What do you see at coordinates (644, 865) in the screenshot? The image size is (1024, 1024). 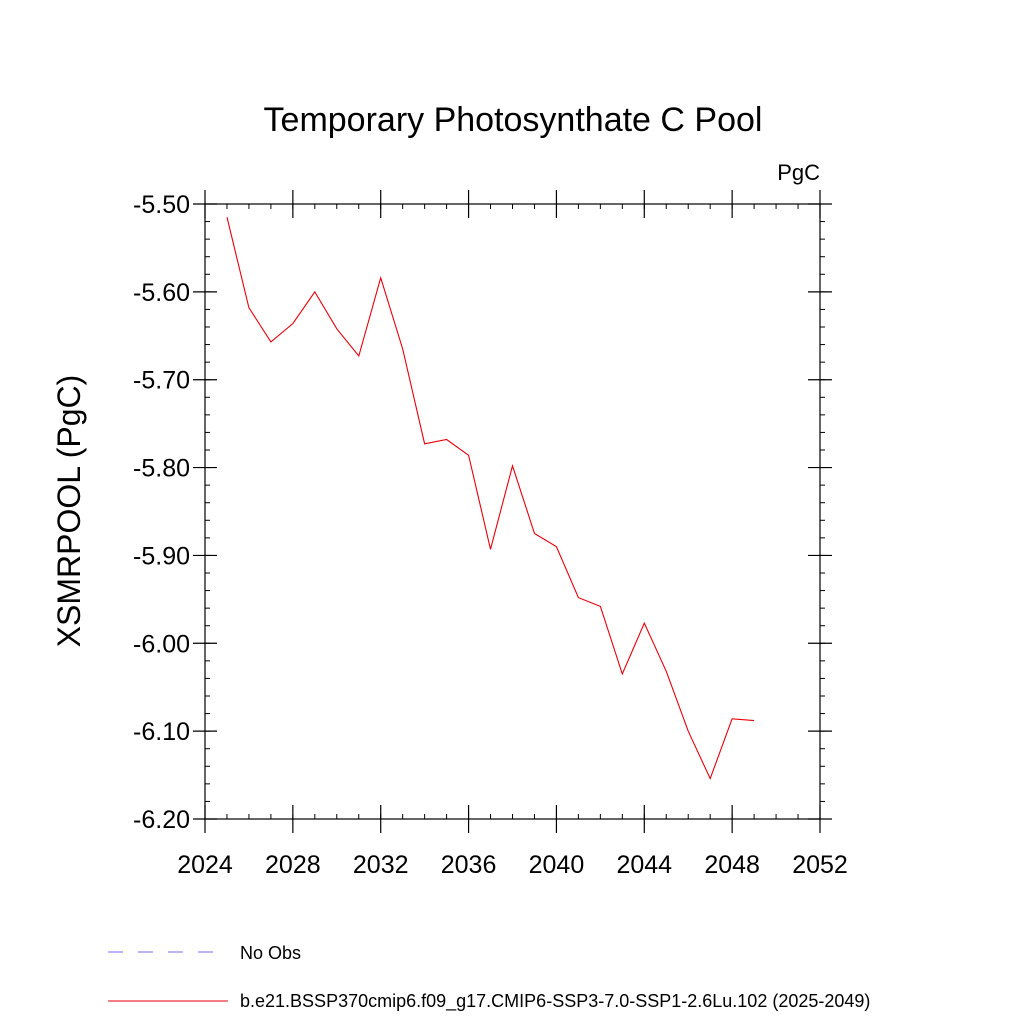 I see `x-tick-label: 2044` at bounding box center [644, 865].